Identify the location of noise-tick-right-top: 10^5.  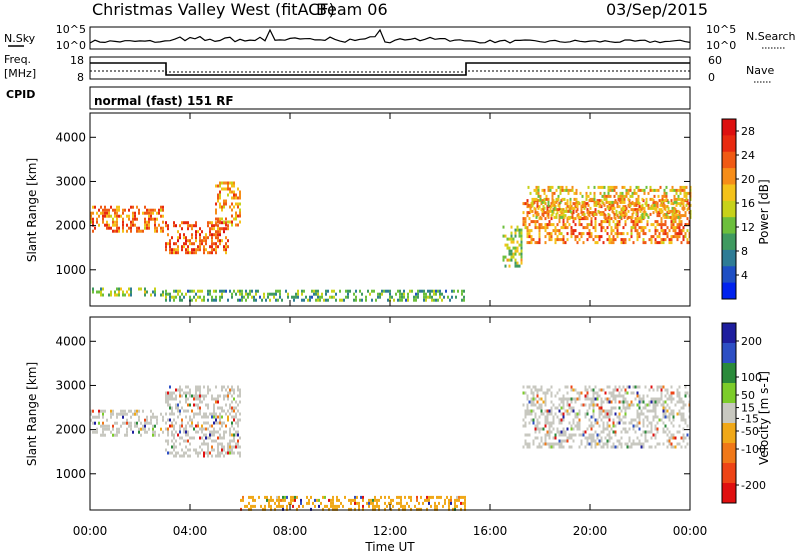
(721, 29).